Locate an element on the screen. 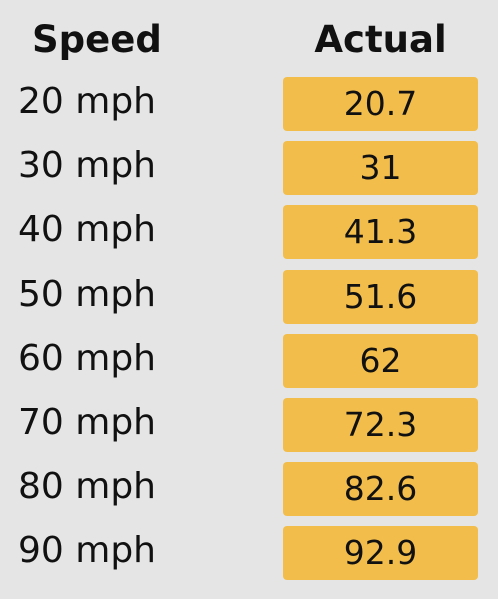 Image resolution: width=498 pixels, height=599 pixels. speed-label: 50 mph is located at coordinates (87, 294).